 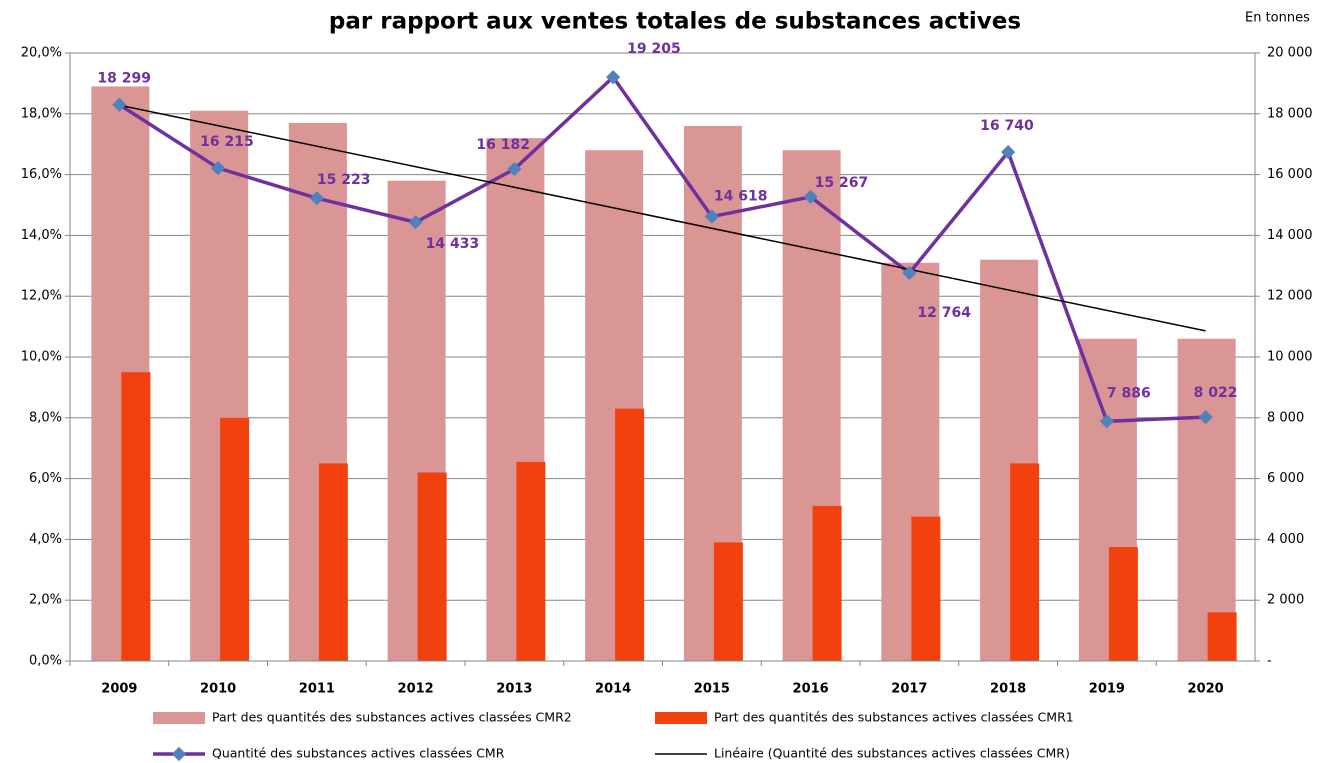 What do you see at coordinates (453, 244) in the screenshot?
I see `data-label: 14 433` at bounding box center [453, 244].